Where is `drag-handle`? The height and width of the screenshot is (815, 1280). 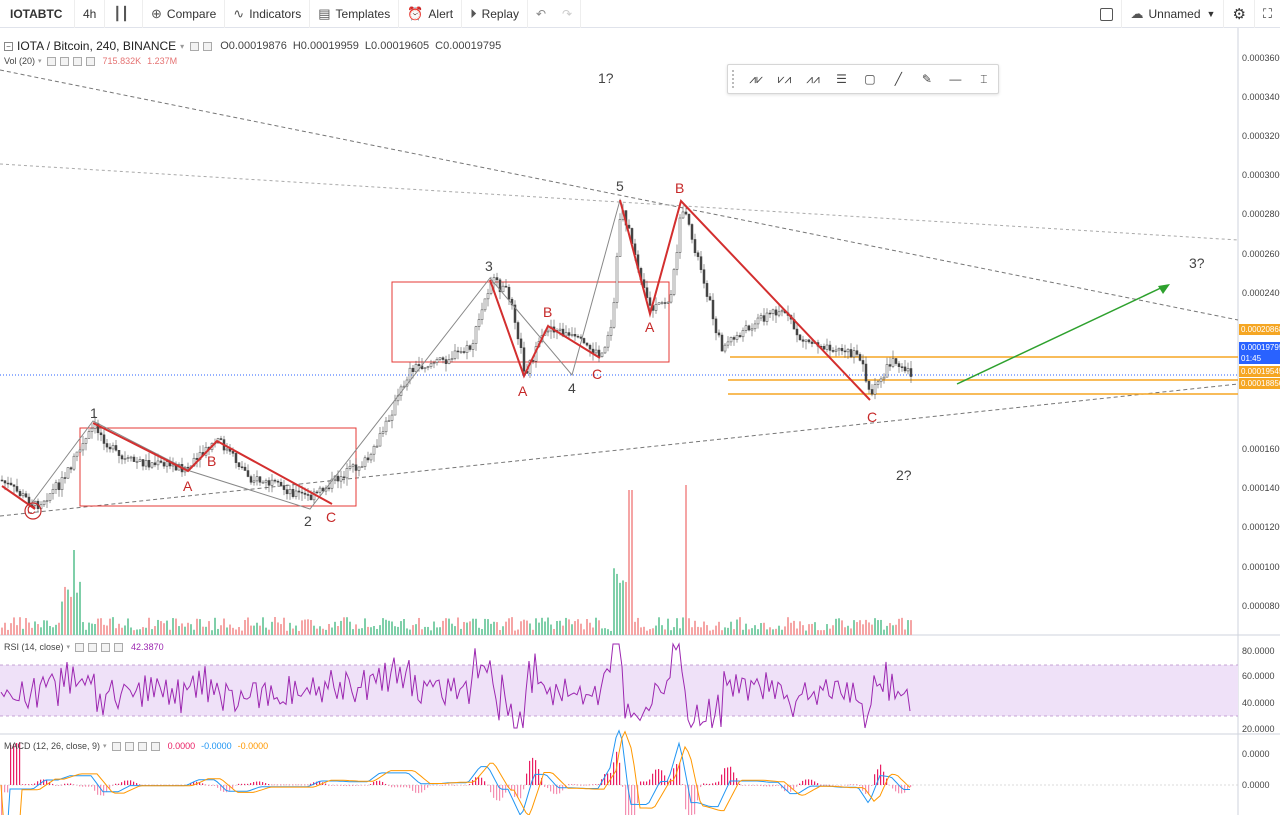 drag-handle is located at coordinates (737, 79).